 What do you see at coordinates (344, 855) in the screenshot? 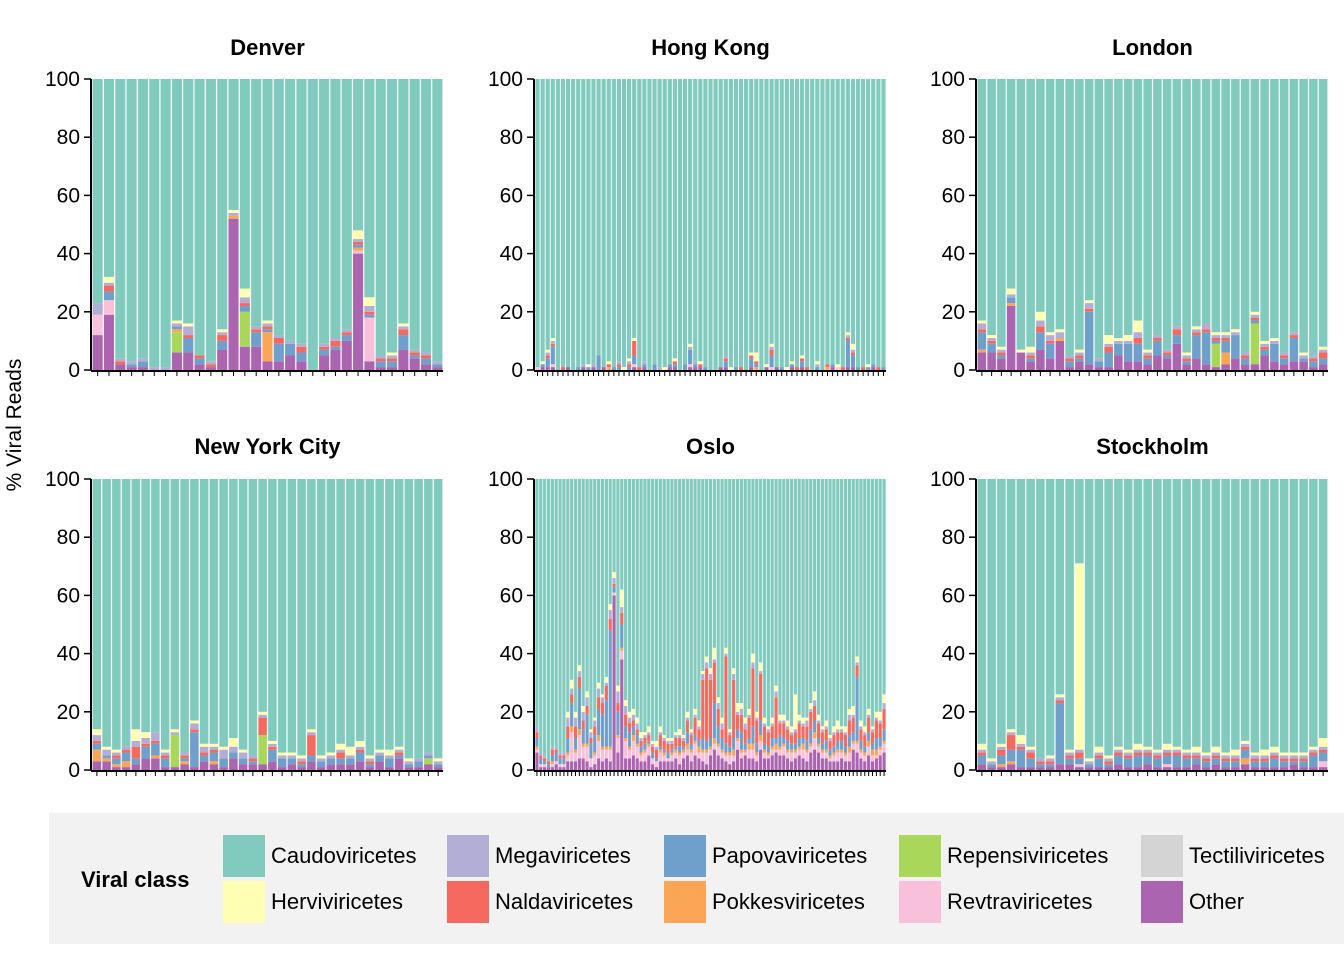
I see `legend-label: Caudoviricetes` at bounding box center [344, 855].